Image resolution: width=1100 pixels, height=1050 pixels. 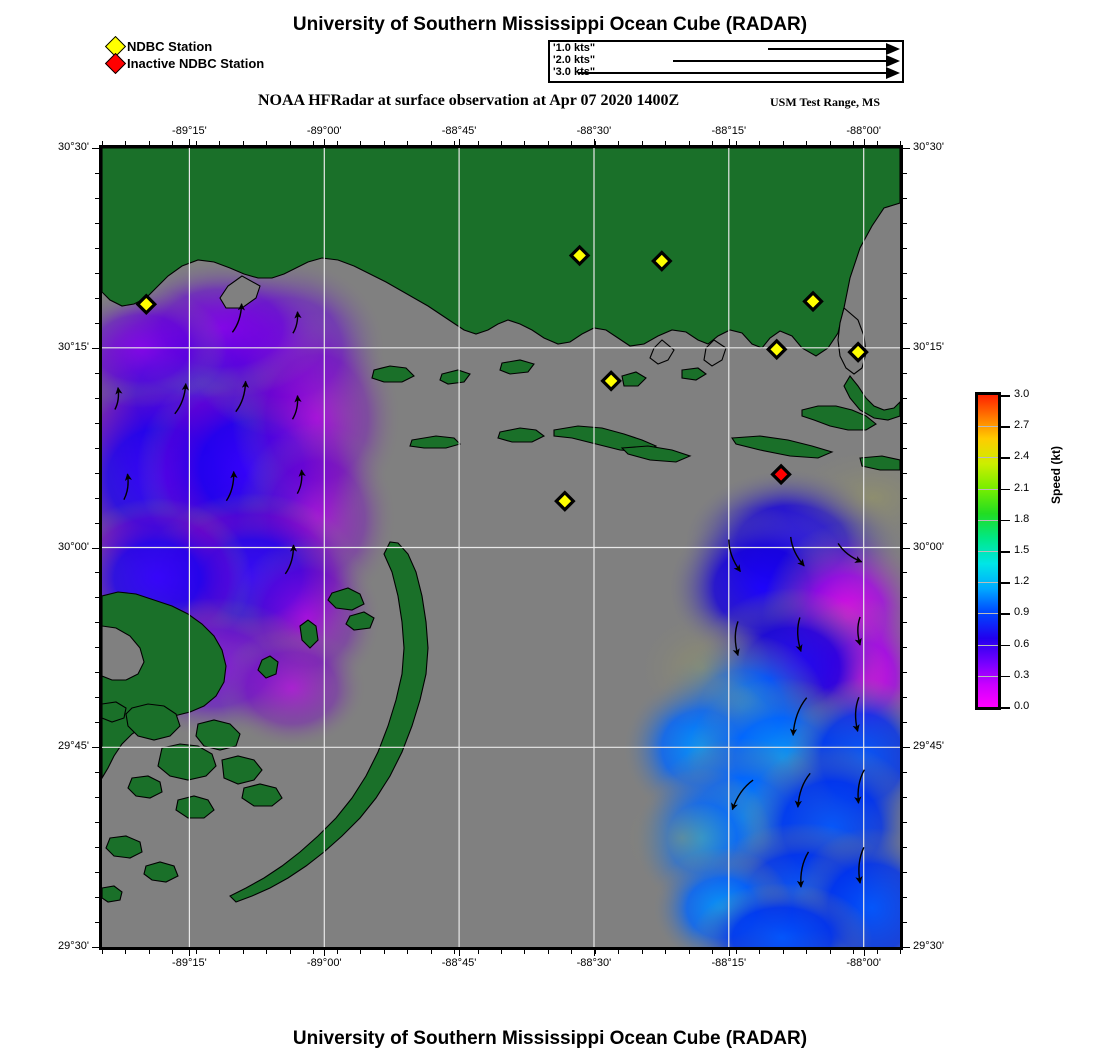 I want to click on diamond-icon, so click(x=115, y=63).